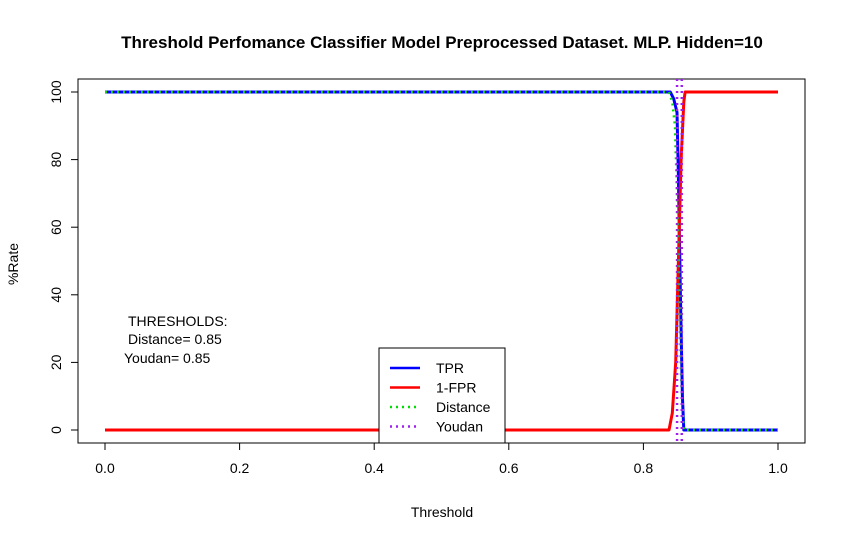 Image resolution: width=846 pixels, height=542 pixels. I want to click on y-axis: 0 20 40 60 80 100, so click(63, 257).